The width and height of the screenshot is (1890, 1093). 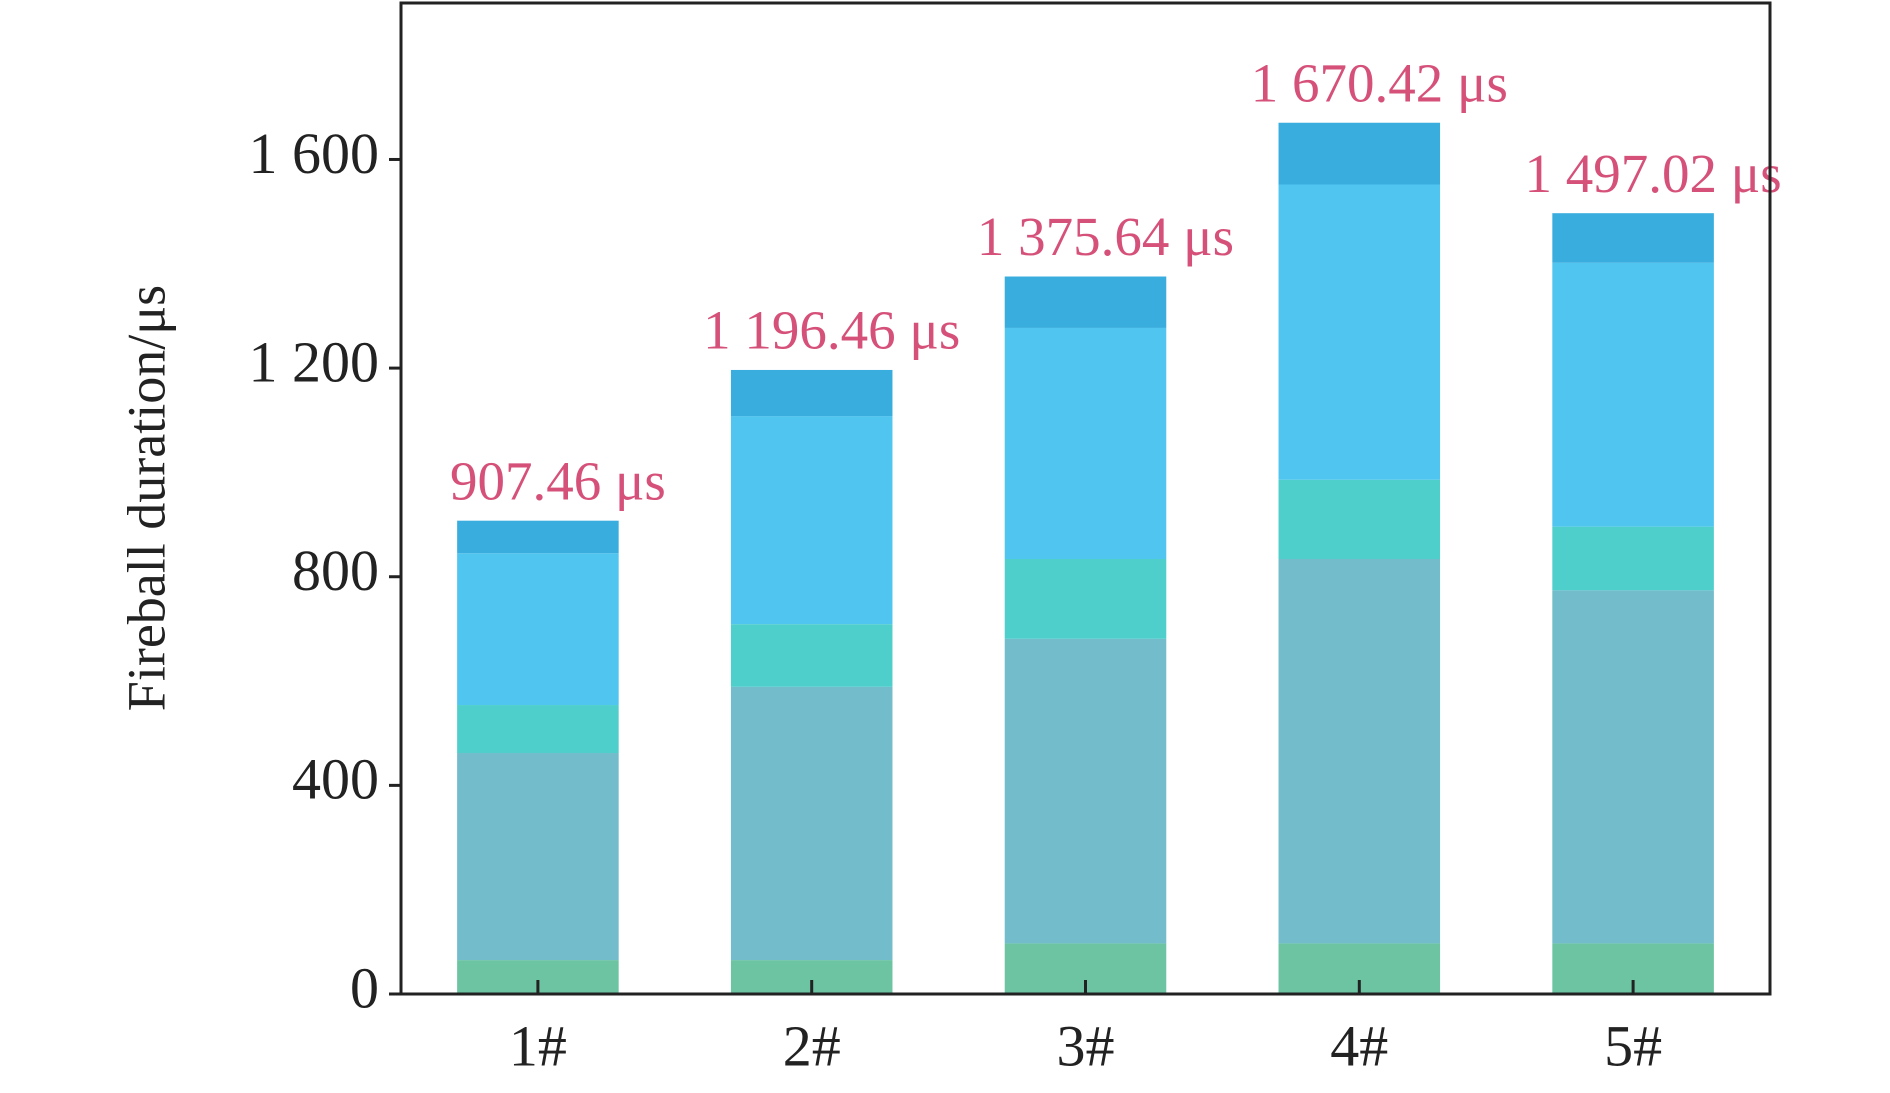 What do you see at coordinates (1653, 173) in the screenshot?
I see `total-label: 1 497.02 μs` at bounding box center [1653, 173].